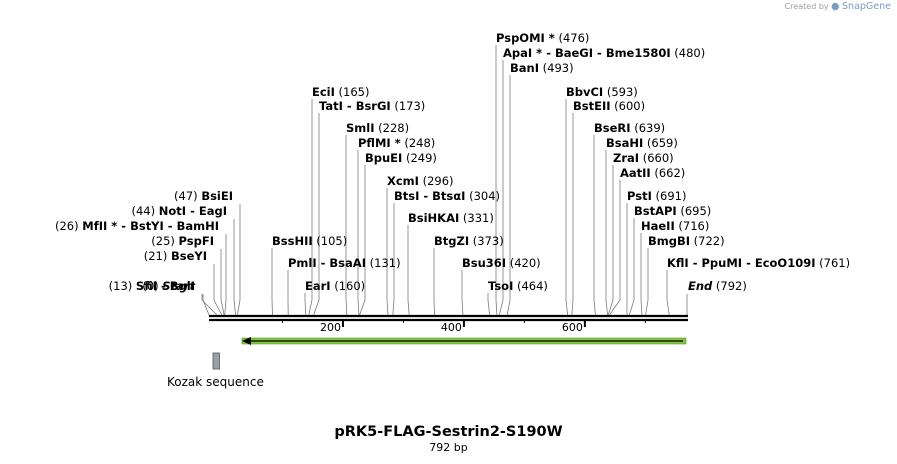  I want to click on site-label-apai-baegi-bme1580i: ApaI * - BaeGI - Bme1580I (480), so click(604, 53).